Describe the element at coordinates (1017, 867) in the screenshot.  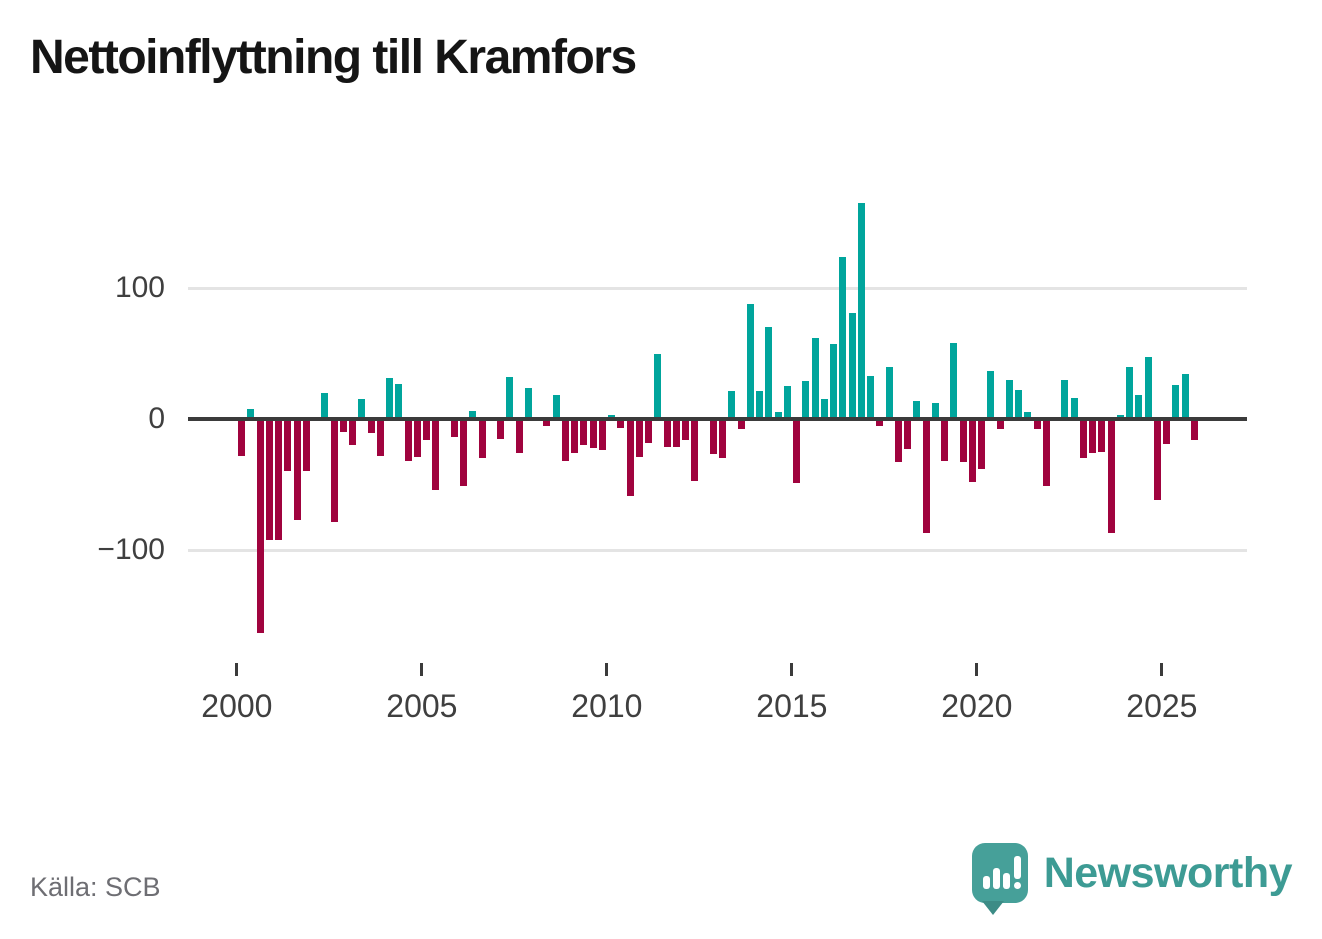
I see `logo-exclamation-icon` at that location.